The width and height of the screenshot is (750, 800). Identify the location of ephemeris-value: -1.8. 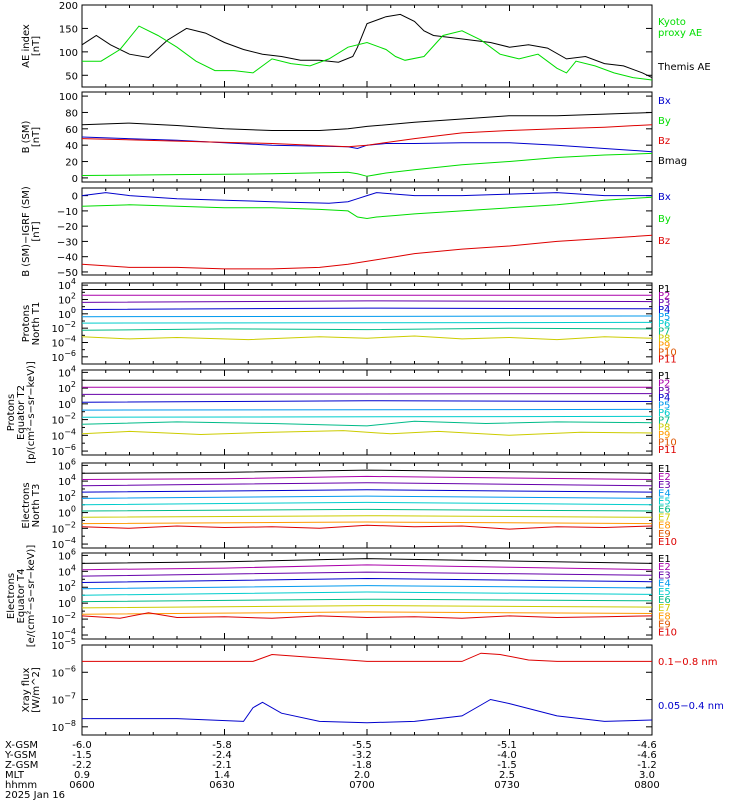
(362, 765).